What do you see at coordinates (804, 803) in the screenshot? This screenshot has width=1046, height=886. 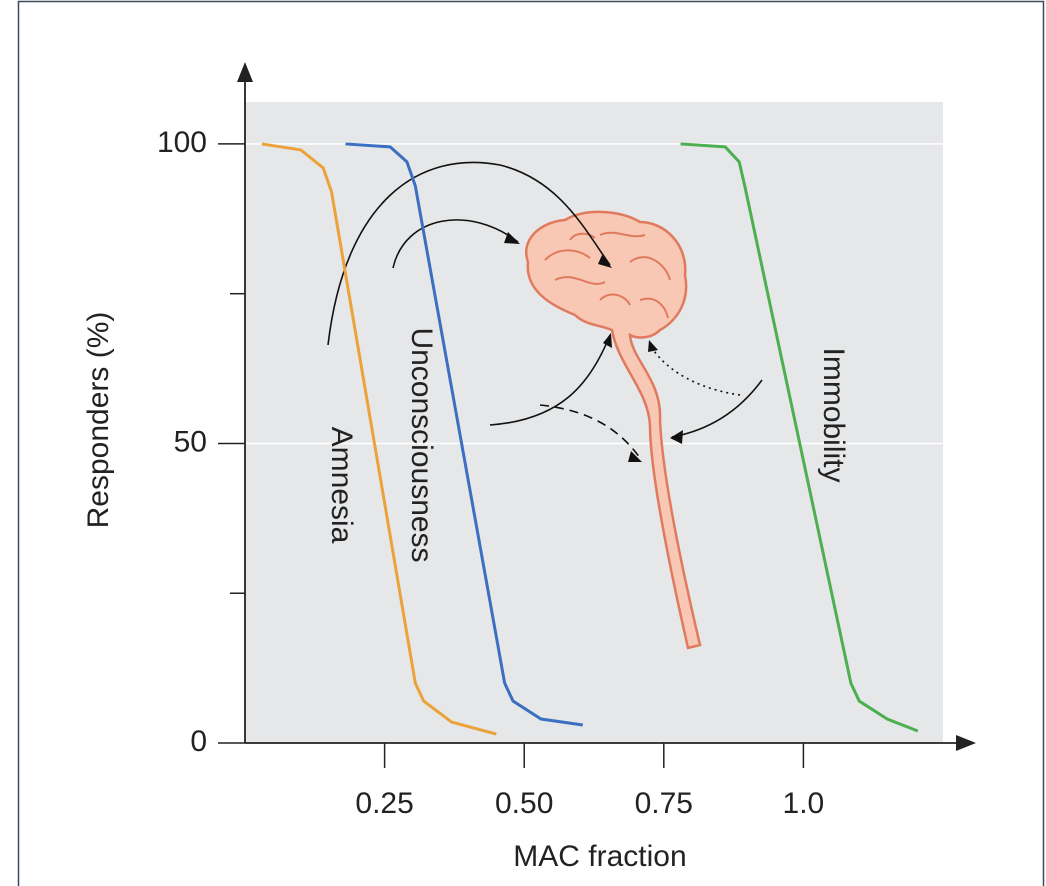 I see `x-tick-label: 1.0` at bounding box center [804, 803].